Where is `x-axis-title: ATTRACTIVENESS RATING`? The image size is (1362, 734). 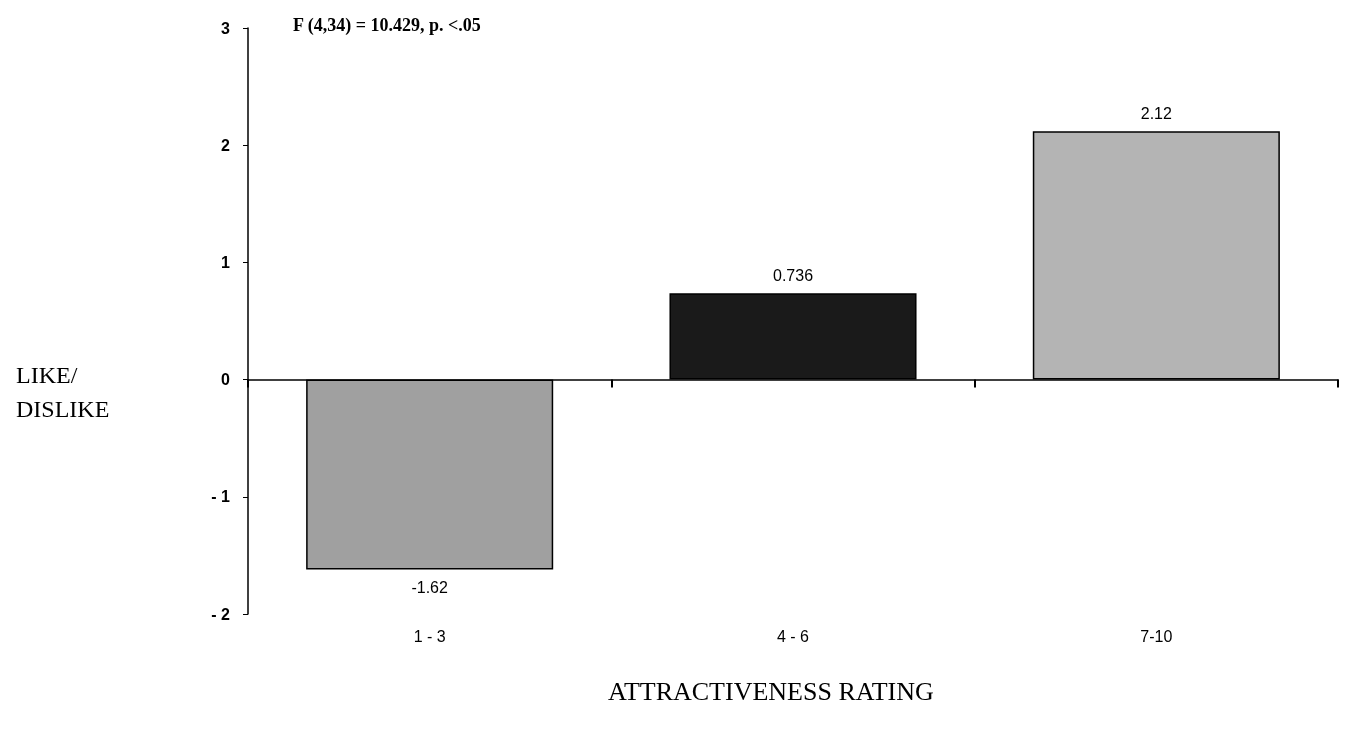 x-axis-title: ATTRACTIVENESS RATING is located at coordinates (771, 691).